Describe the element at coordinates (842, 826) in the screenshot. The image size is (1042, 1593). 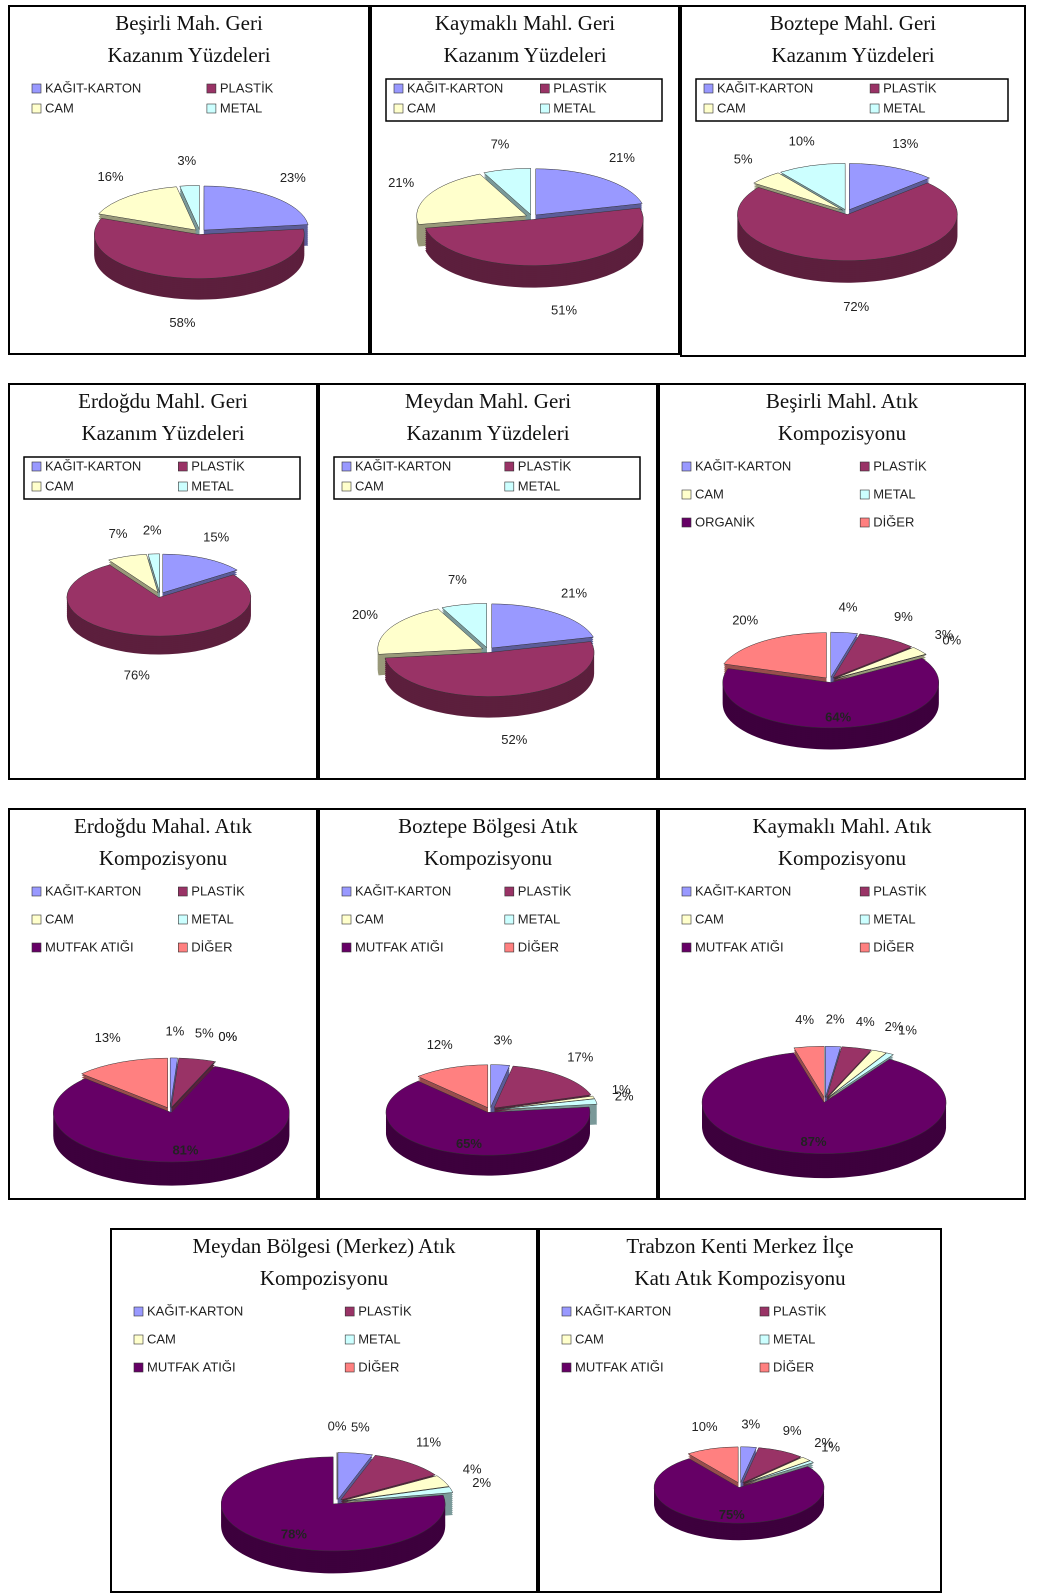
I see `chart-title: Kaymaklı Mahl. Atık` at that location.